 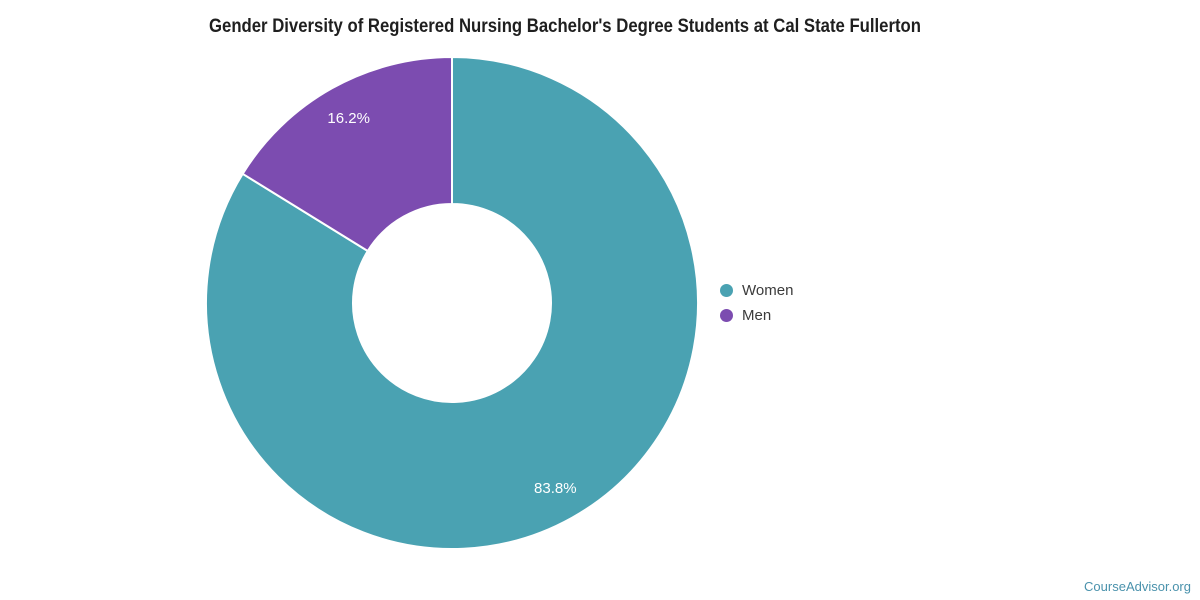 I want to click on pie-slice-men, so click(x=347, y=154).